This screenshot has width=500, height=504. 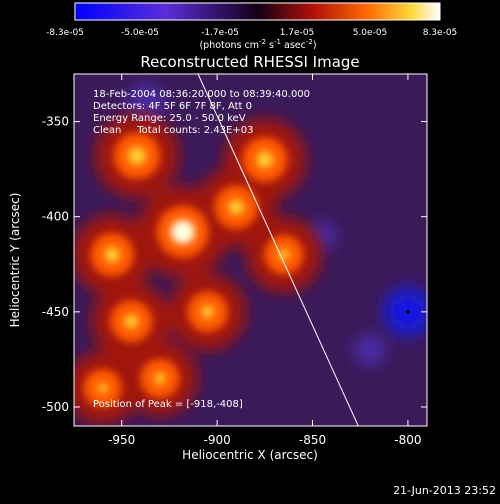 I want to click on minimum-marker, so click(x=407, y=311).